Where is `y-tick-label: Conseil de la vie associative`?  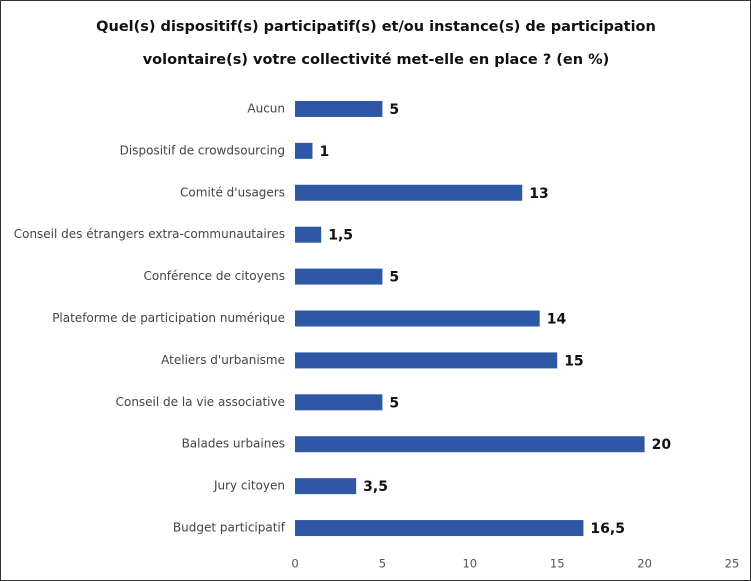
y-tick-label: Conseil de la vie associative is located at coordinates (200, 402).